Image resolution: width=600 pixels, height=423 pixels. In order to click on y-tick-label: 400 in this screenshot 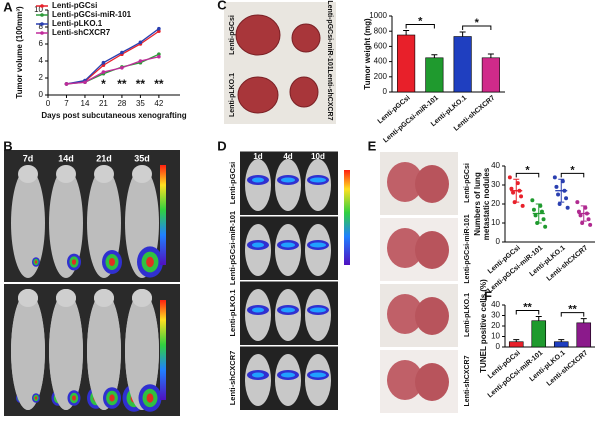, I will do `click(381, 61)`.